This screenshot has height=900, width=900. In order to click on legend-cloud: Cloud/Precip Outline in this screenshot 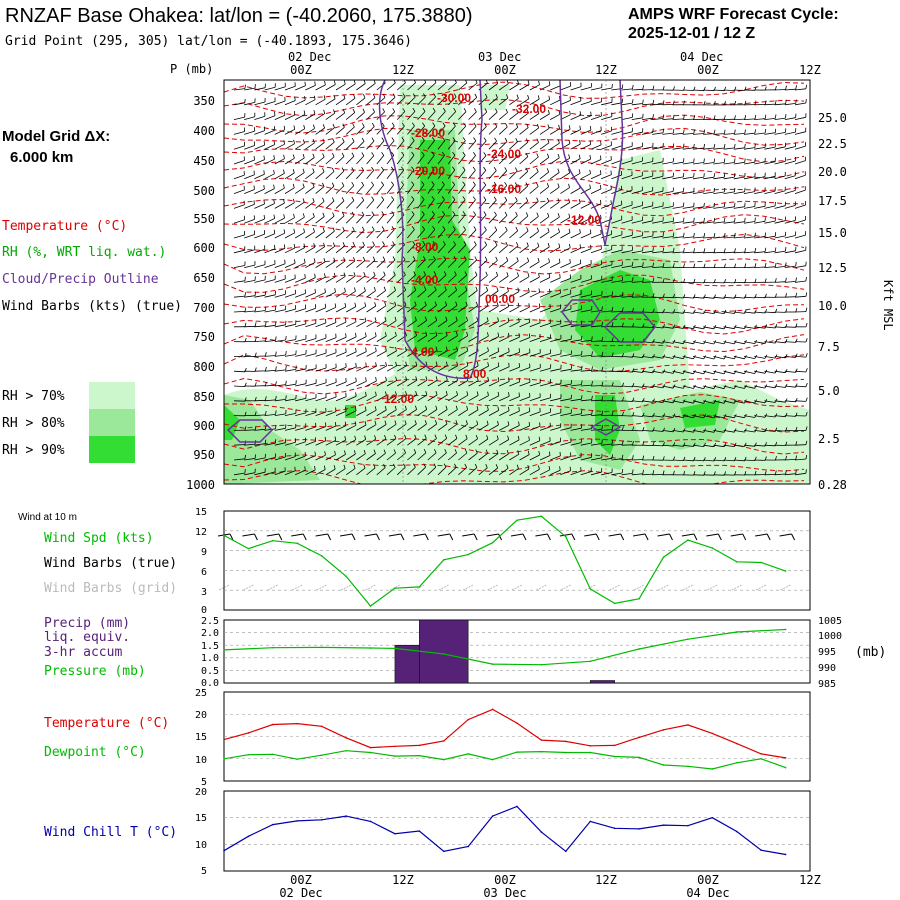, I will do `click(80, 279)`.